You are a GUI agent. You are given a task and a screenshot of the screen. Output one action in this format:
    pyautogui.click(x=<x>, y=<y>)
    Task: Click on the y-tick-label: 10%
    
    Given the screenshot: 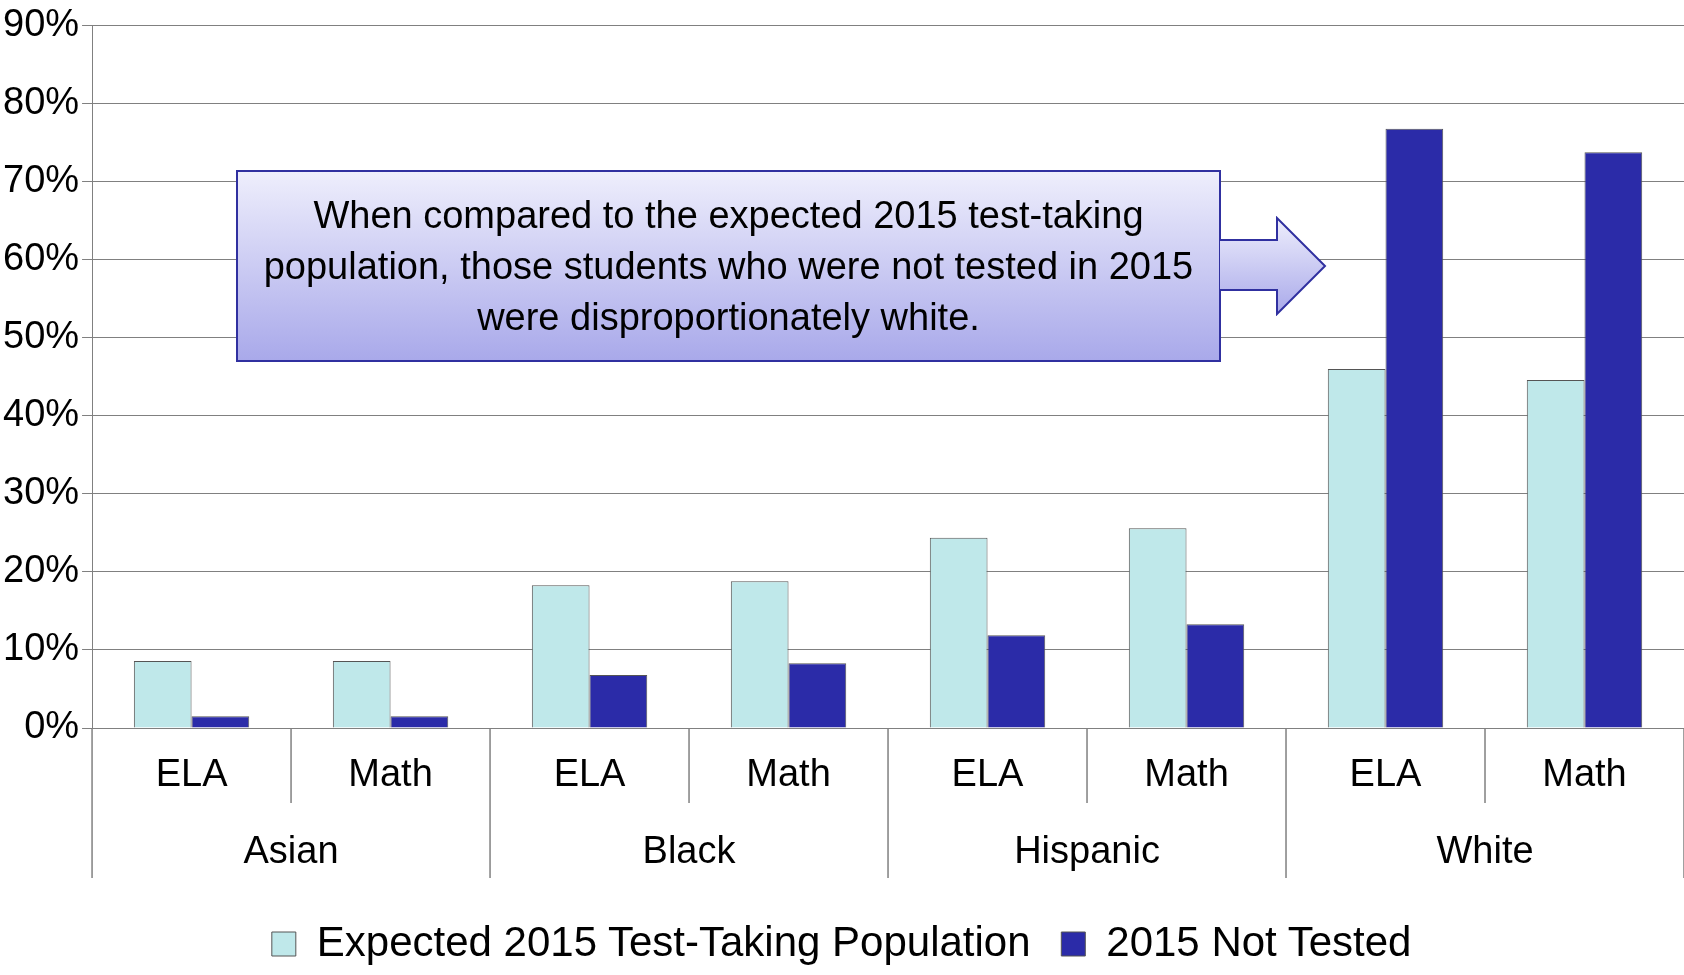 What is the action you would take?
    pyautogui.click(x=41, y=647)
    